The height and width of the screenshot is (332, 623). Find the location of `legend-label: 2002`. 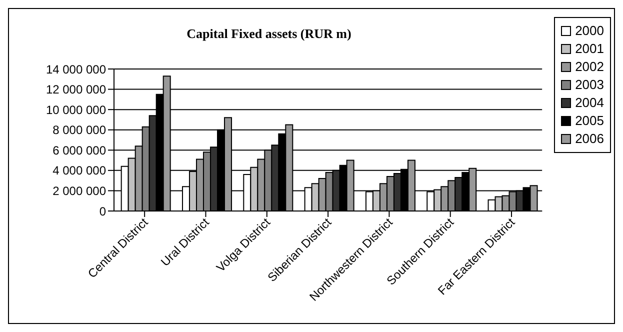

legend-label: 2002 is located at coordinates (589, 66).